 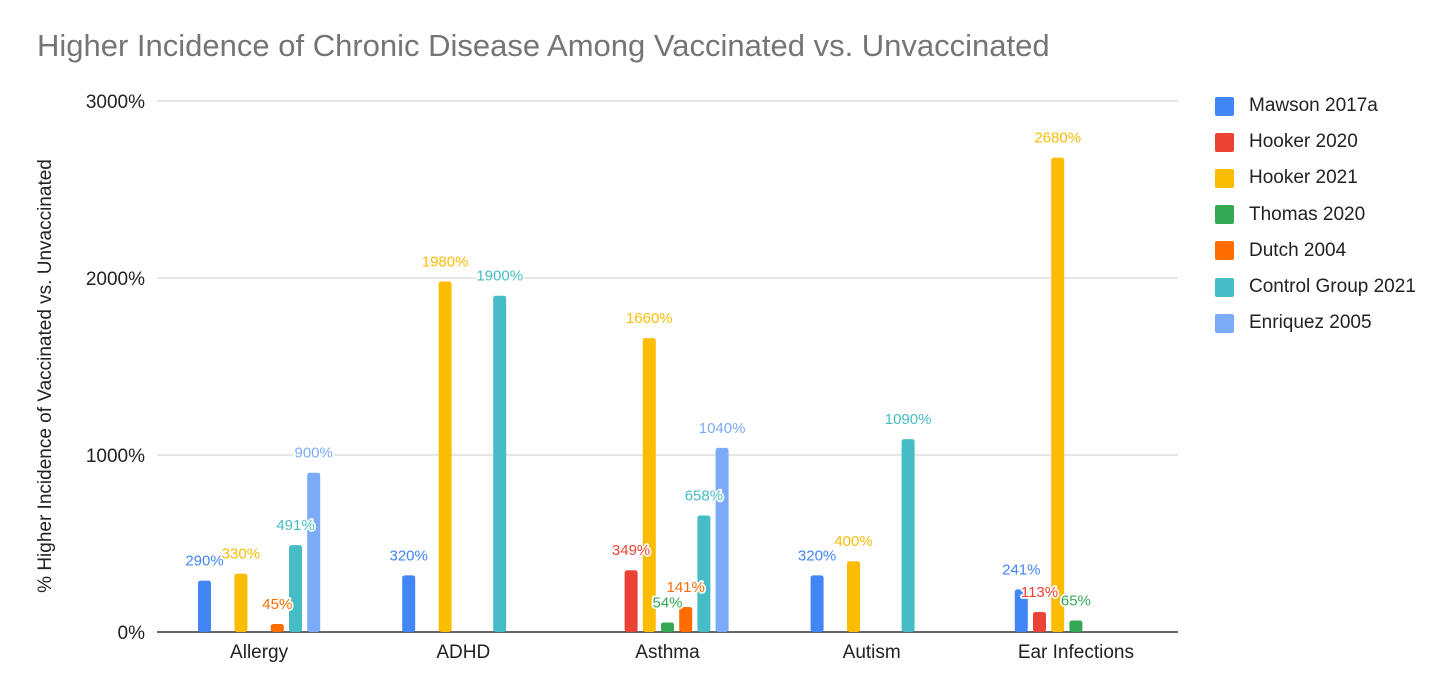 What do you see at coordinates (115, 456) in the screenshot?
I see `y-tick-label: 1000%` at bounding box center [115, 456].